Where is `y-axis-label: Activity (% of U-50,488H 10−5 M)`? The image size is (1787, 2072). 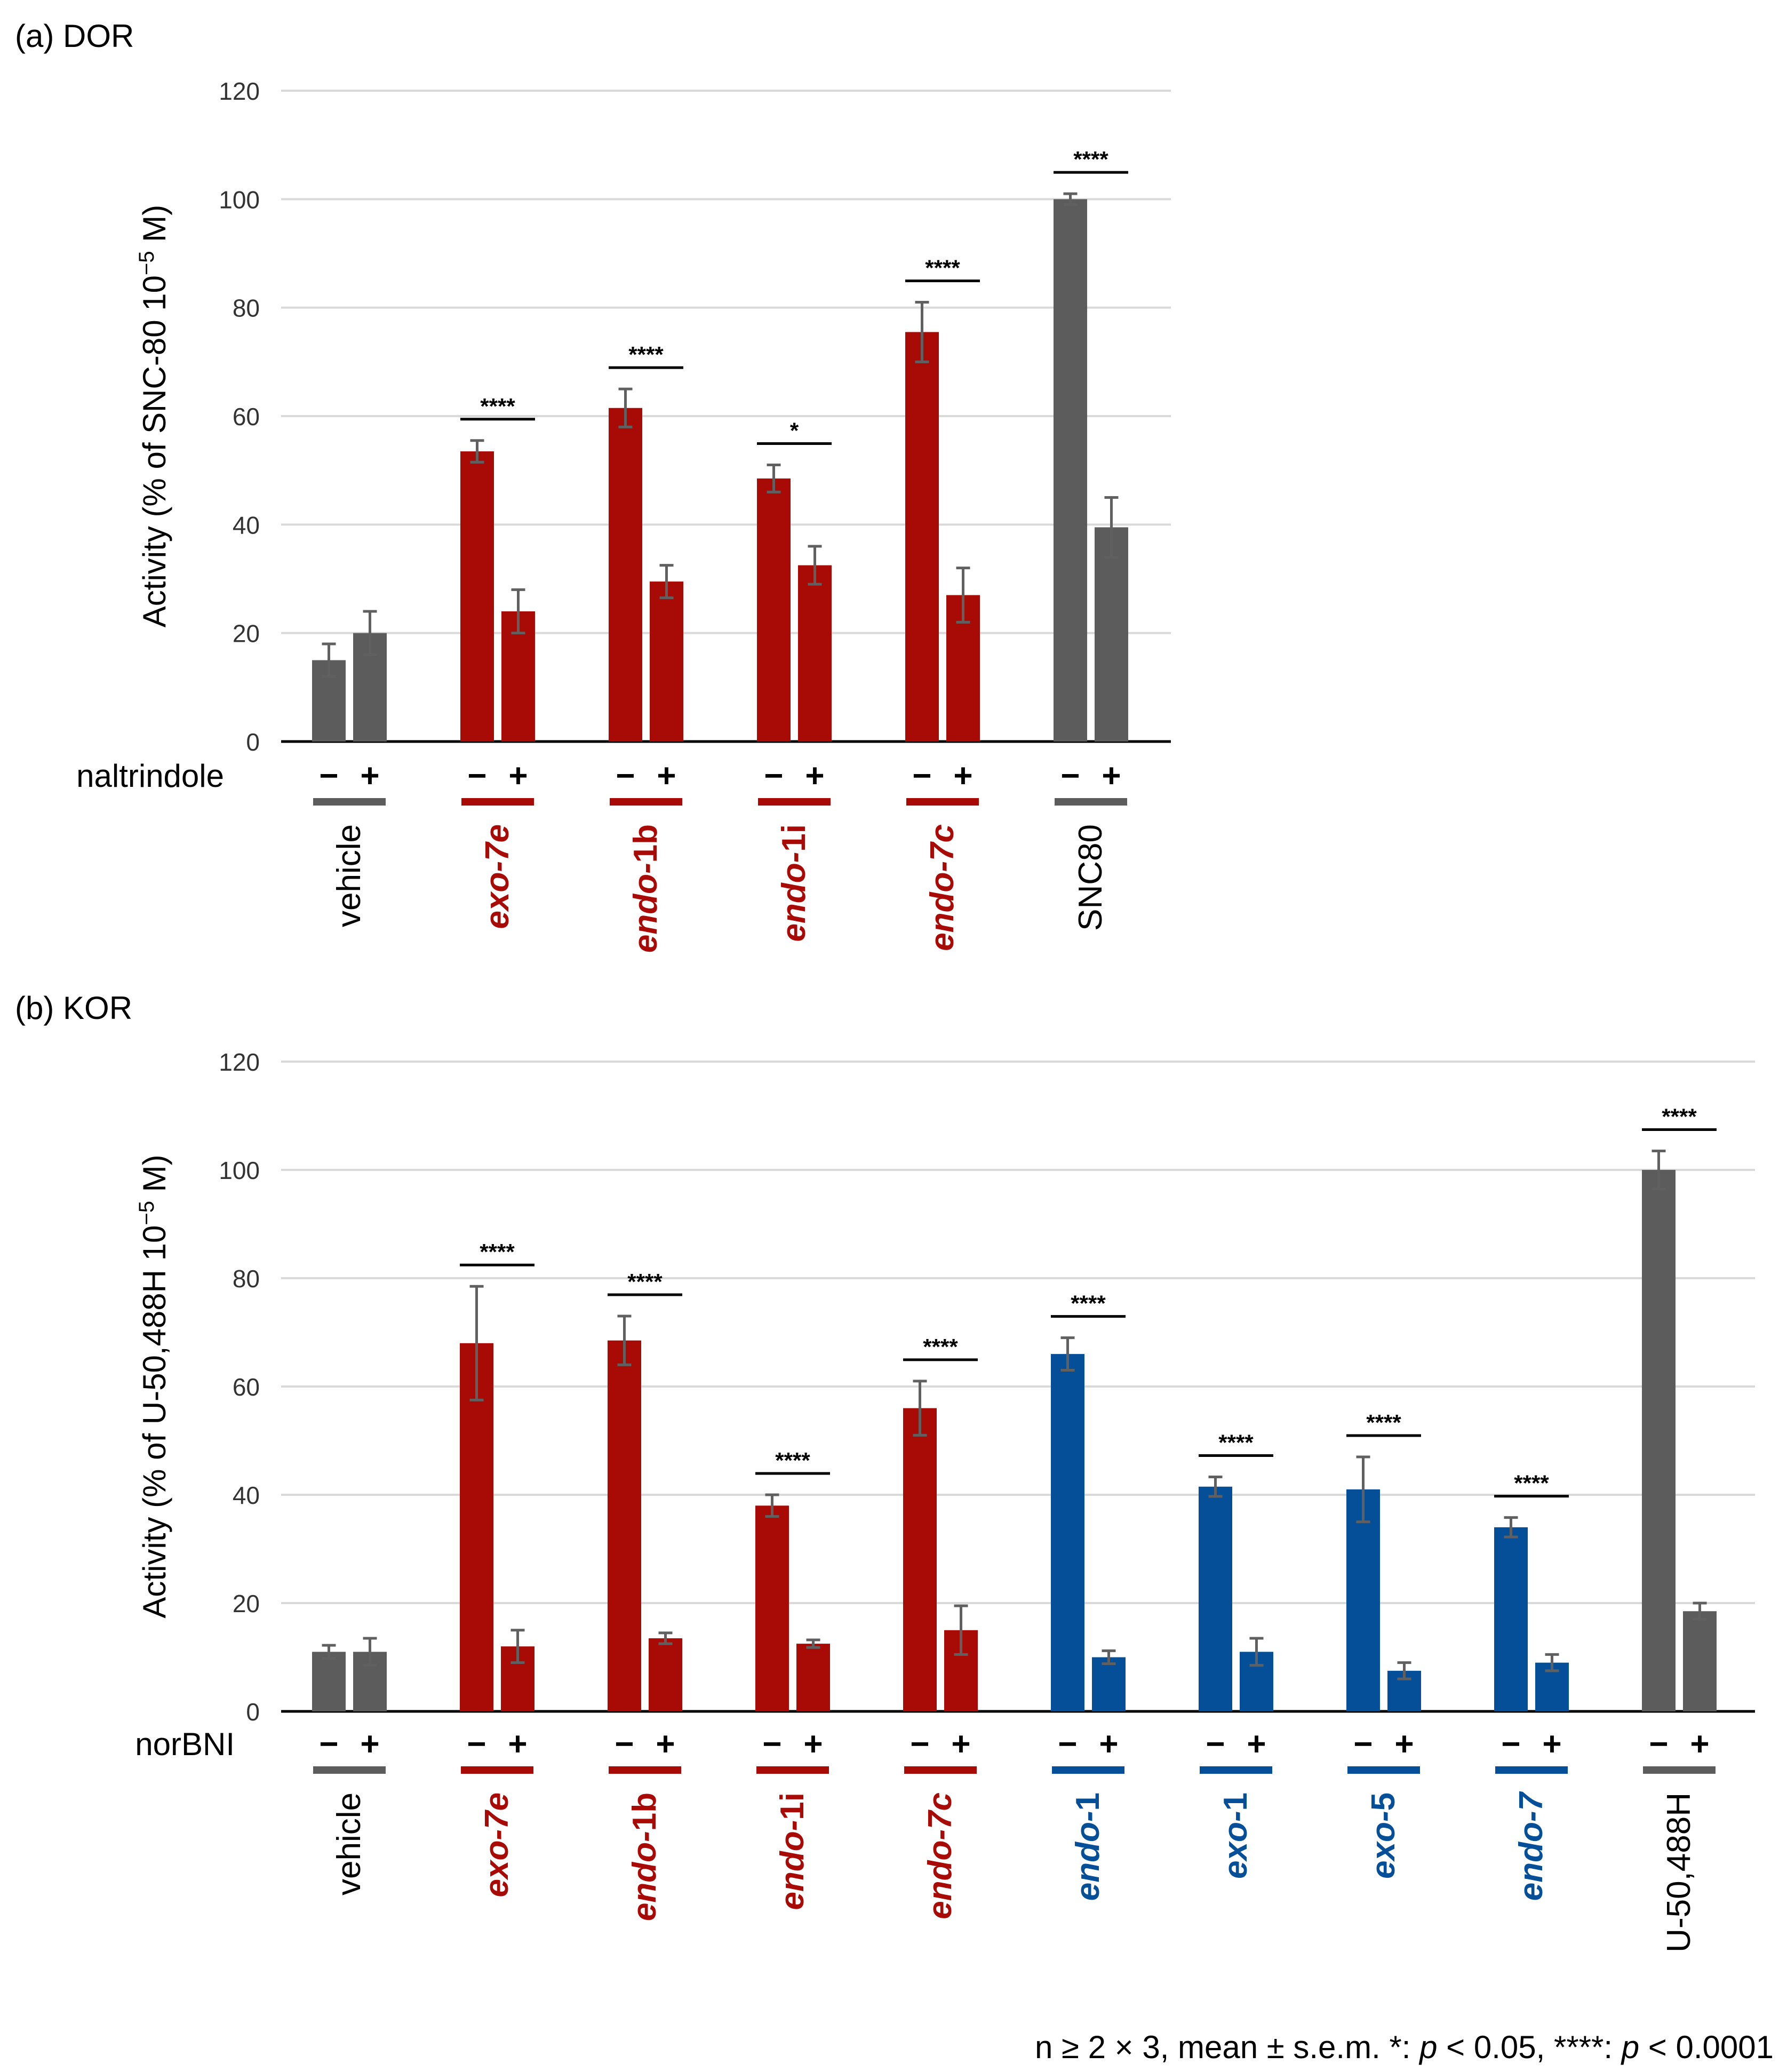
y-axis-label: Activity (% of U-50,488H 10−5 M) is located at coordinates (153, 1386).